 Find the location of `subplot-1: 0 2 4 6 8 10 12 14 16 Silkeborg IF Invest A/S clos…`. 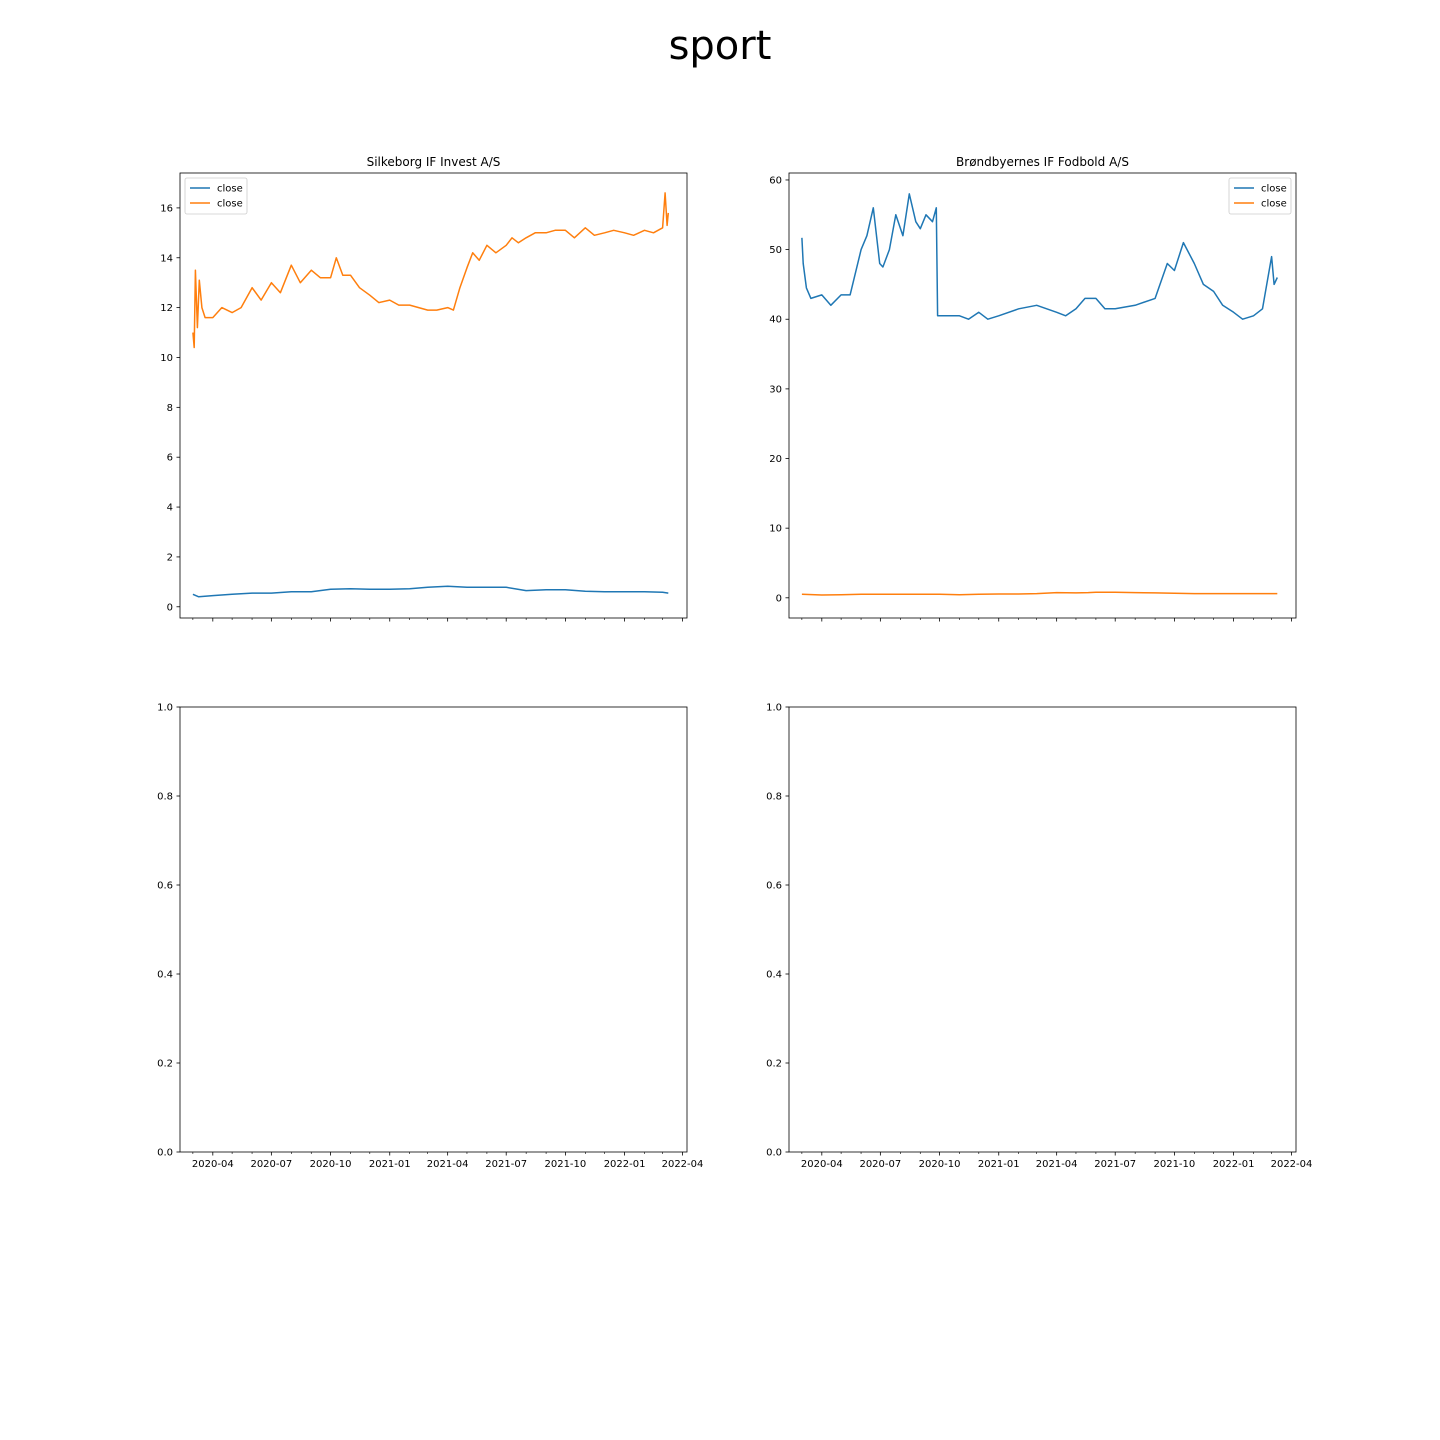

subplot-1: 0 2 4 6 8 10 12 14 16 Silkeborg IF Invest A/S clos… is located at coordinates (424, 388).